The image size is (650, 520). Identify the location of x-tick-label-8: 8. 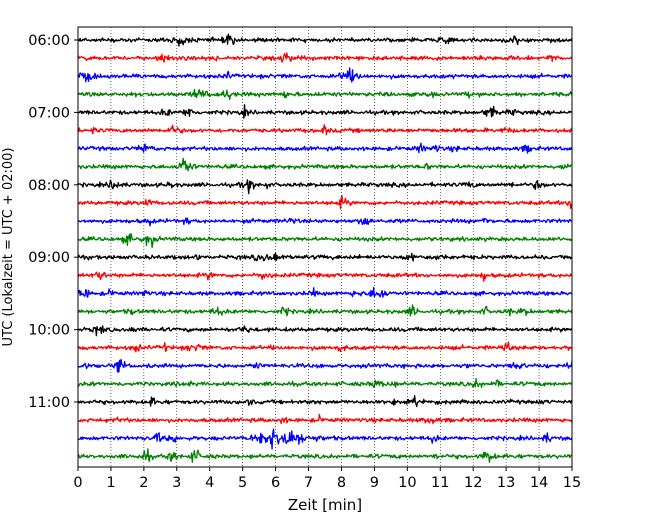
(341, 483).